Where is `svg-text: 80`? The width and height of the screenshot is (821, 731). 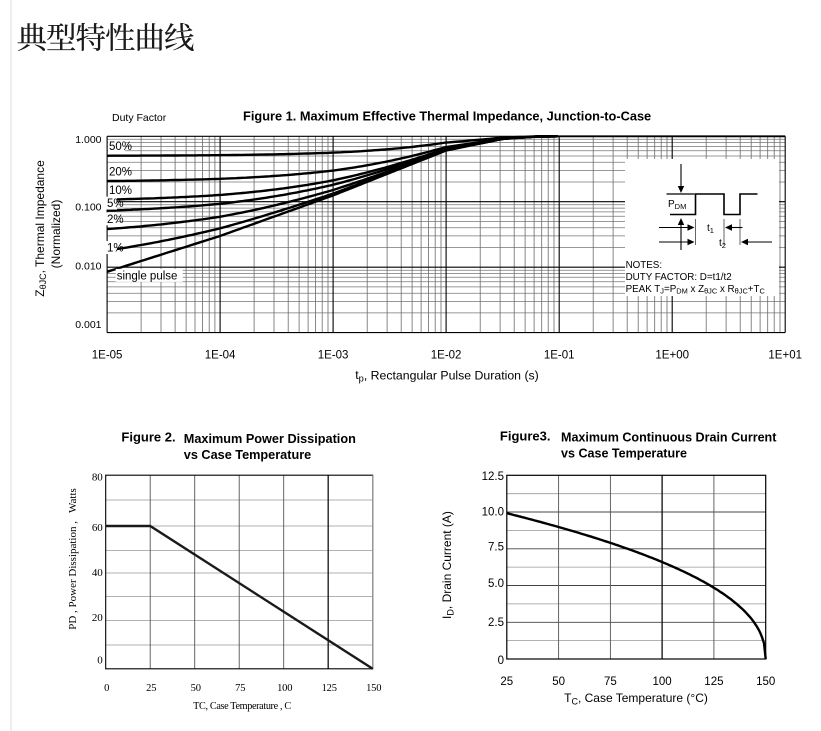 svg-text: 80 is located at coordinates (97, 478).